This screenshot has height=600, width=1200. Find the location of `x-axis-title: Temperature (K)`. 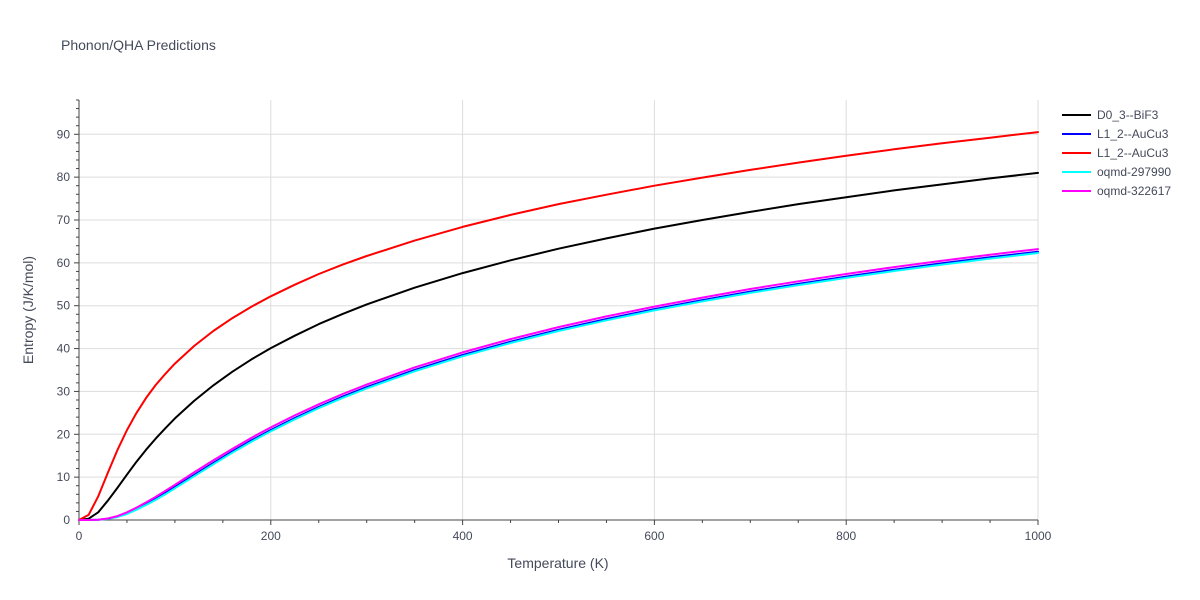

x-axis-title: Temperature (K) is located at coordinates (557, 563).